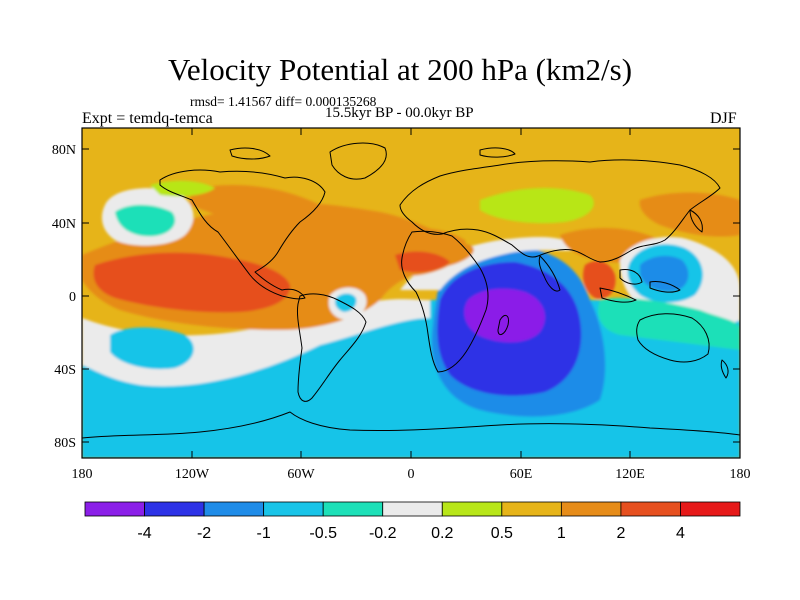 The image size is (800, 600). I want to click on eurasia-coast, so click(560, 211).